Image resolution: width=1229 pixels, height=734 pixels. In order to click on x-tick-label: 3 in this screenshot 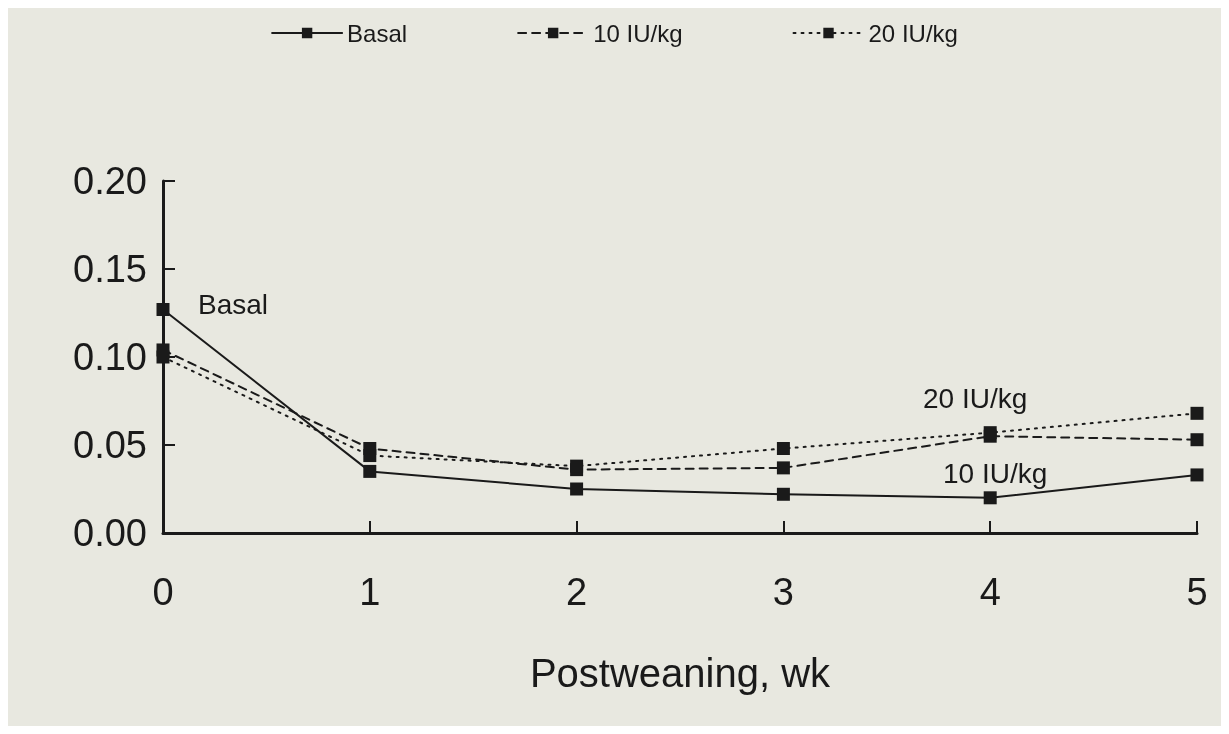, I will do `click(783, 592)`.